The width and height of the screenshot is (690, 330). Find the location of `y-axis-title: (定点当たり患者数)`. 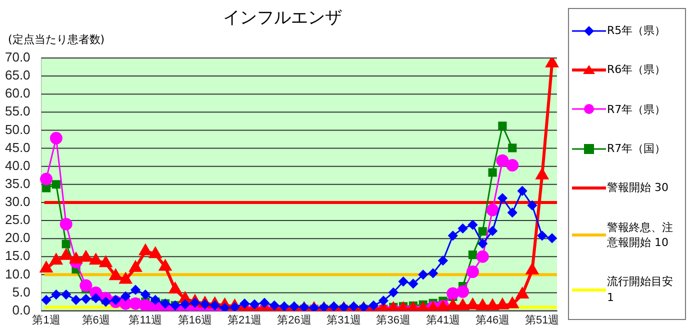

y-axis-title: (定点当たり患者数) is located at coordinates (56, 39).